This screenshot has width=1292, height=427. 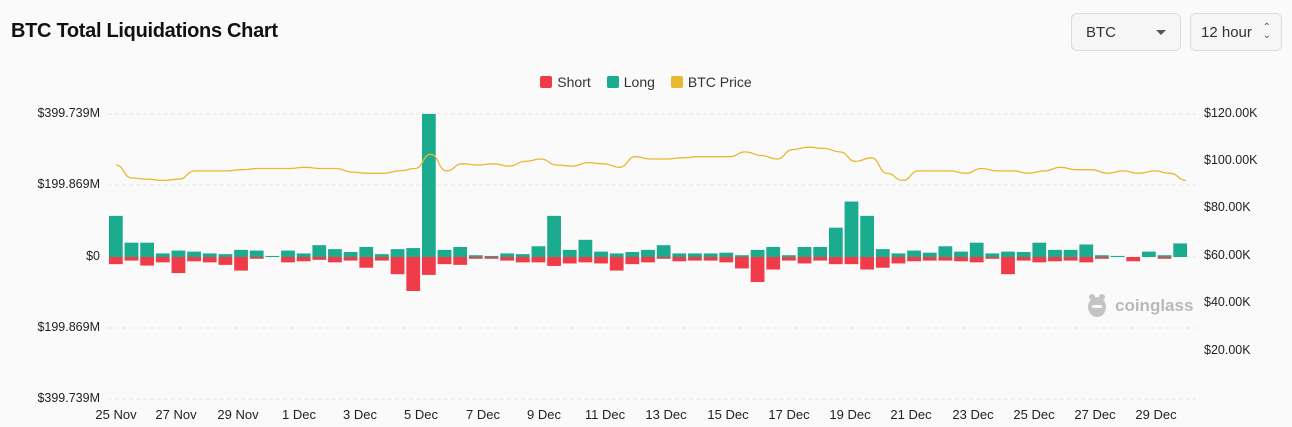 What do you see at coordinates (630, 82) in the screenshot?
I see `legend-item-long: Long` at bounding box center [630, 82].